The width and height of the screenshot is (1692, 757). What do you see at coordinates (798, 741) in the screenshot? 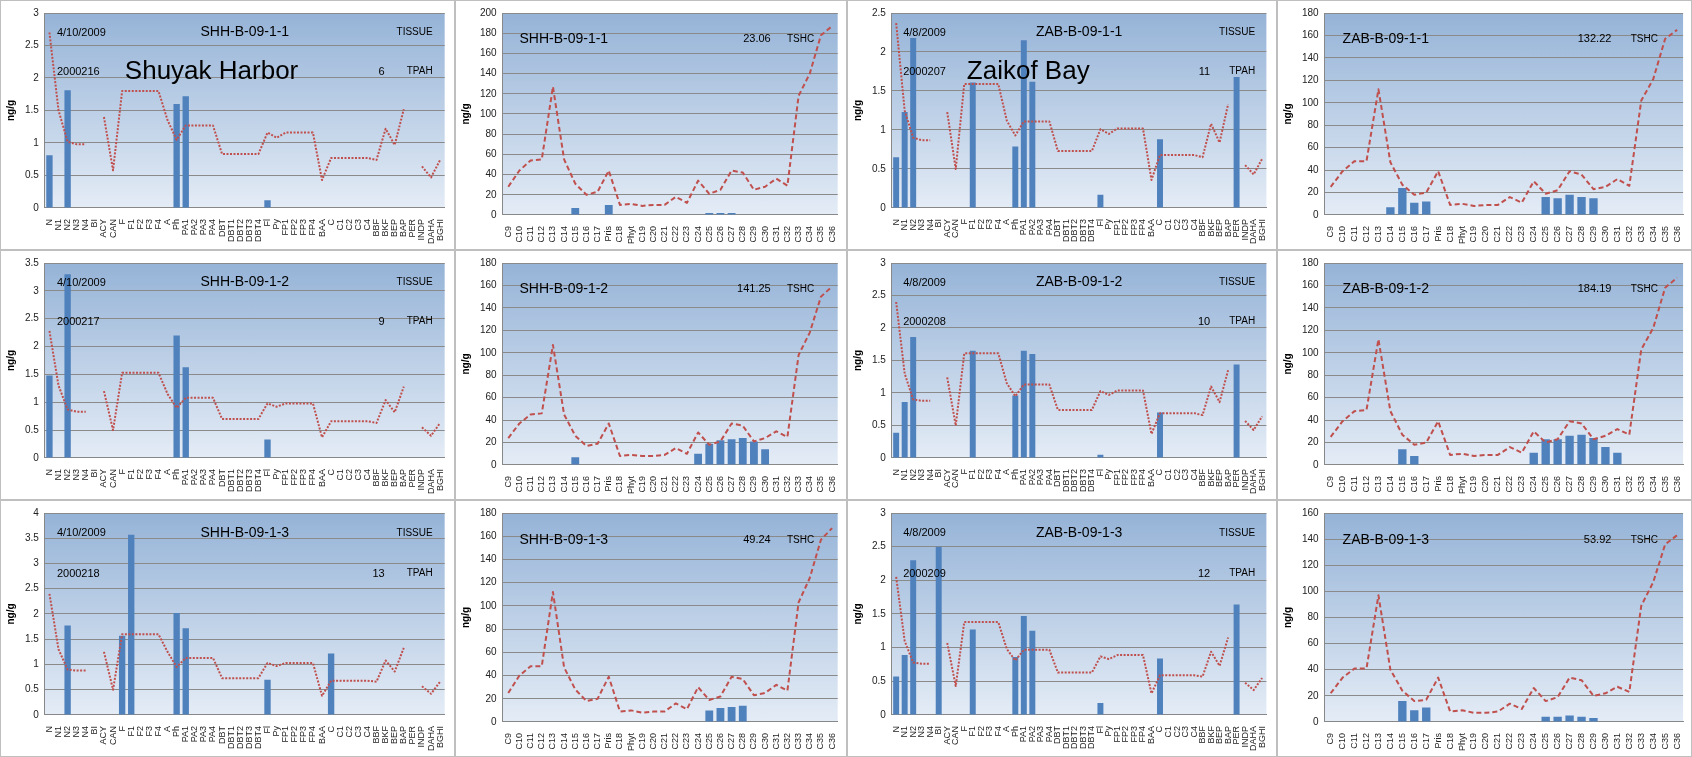
I see `x-tick-label: C33` at bounding box center [798, 741].